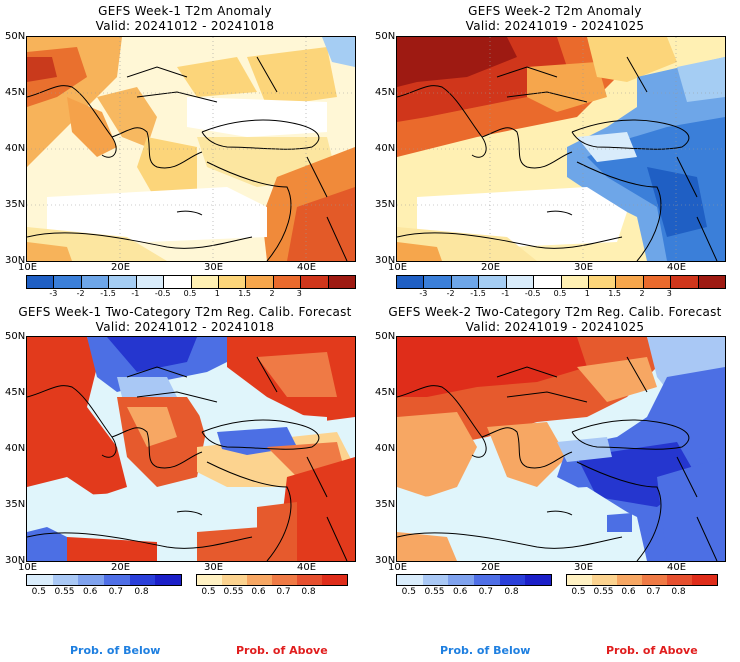 The width and height of the screenshot is (740, 662). Describe the element at coordinates (185, 26) in the screenshot. I see `panel-valid-dates: Valid: 20241012 - 20241018` at that location.